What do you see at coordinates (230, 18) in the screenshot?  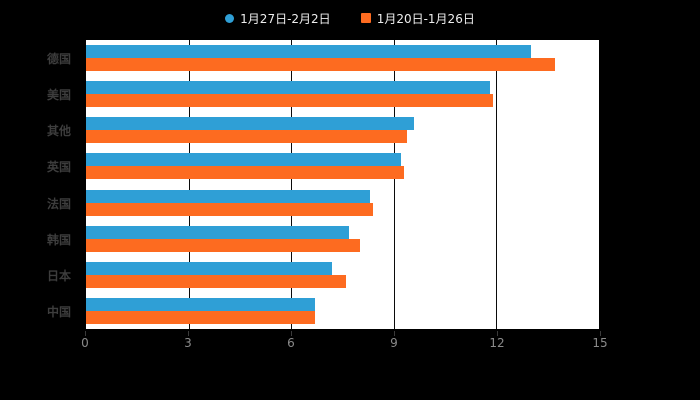 I see `circle-marker-icon` at bounding box center [230, 18].